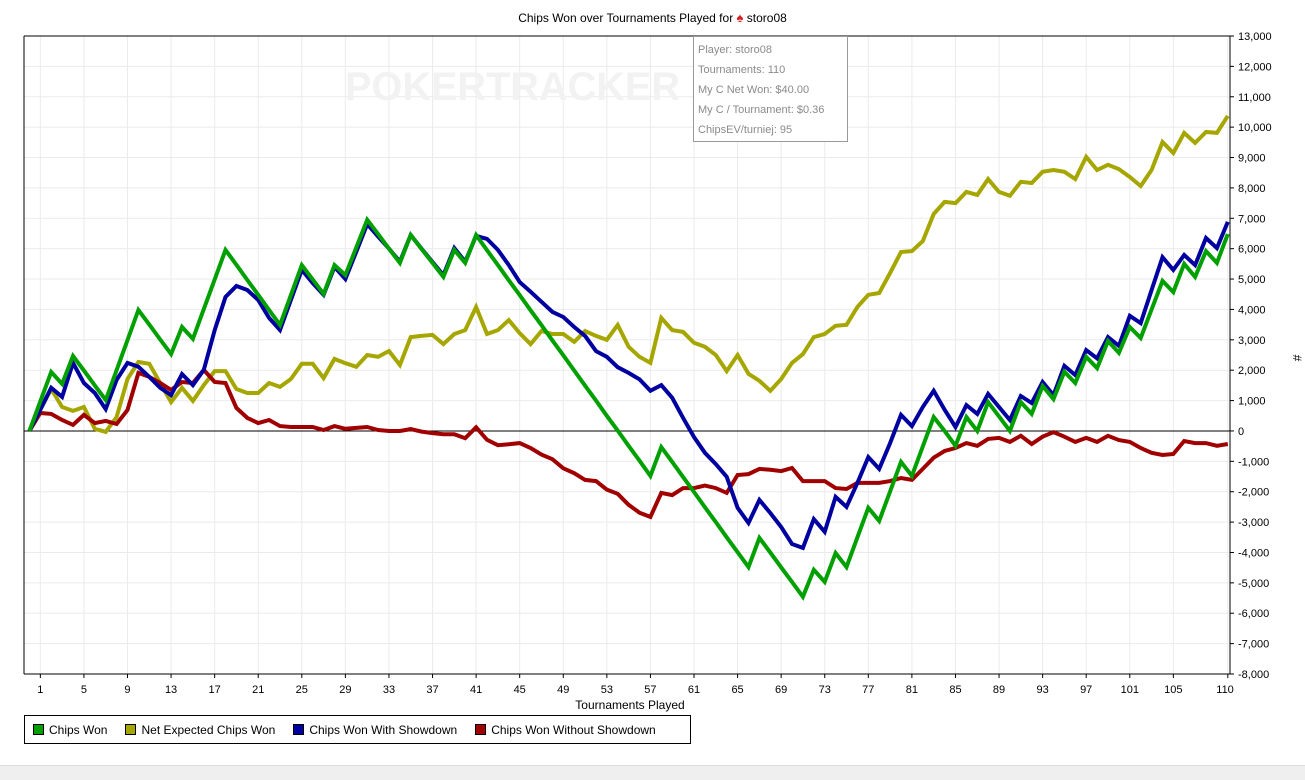  I want to click on legend-item-chips-won: Chips Won, so click(70, 730).